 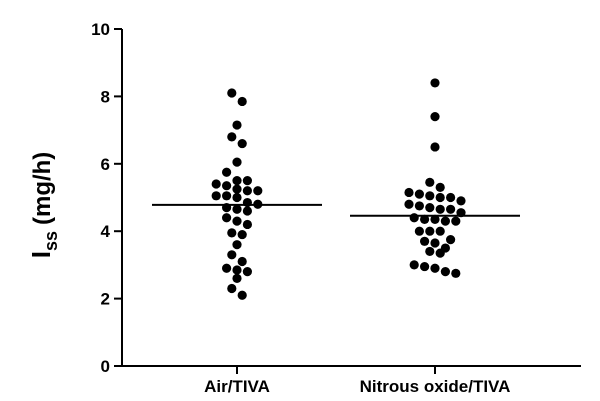 What do you see at coordinates (237, 386) in the screenshot?
I see `category-label: Air/TIVA` at bounding box center [237, 386].